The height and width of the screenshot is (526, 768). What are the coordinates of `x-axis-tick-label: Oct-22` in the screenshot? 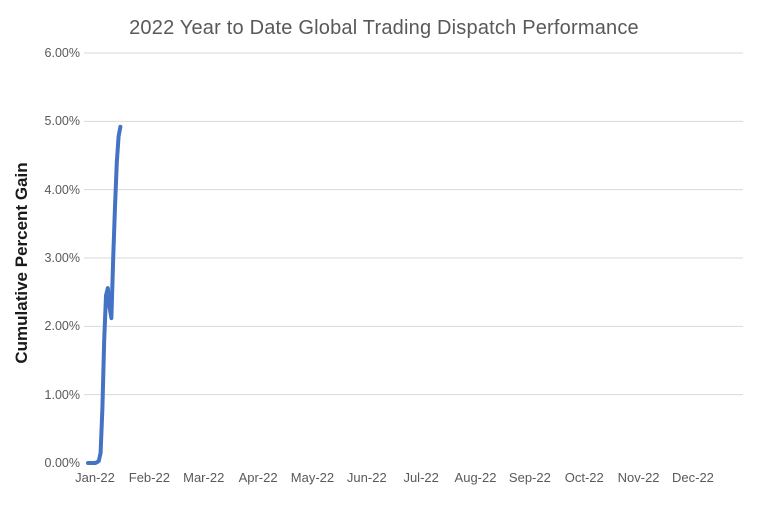 It's located at (584, 477).